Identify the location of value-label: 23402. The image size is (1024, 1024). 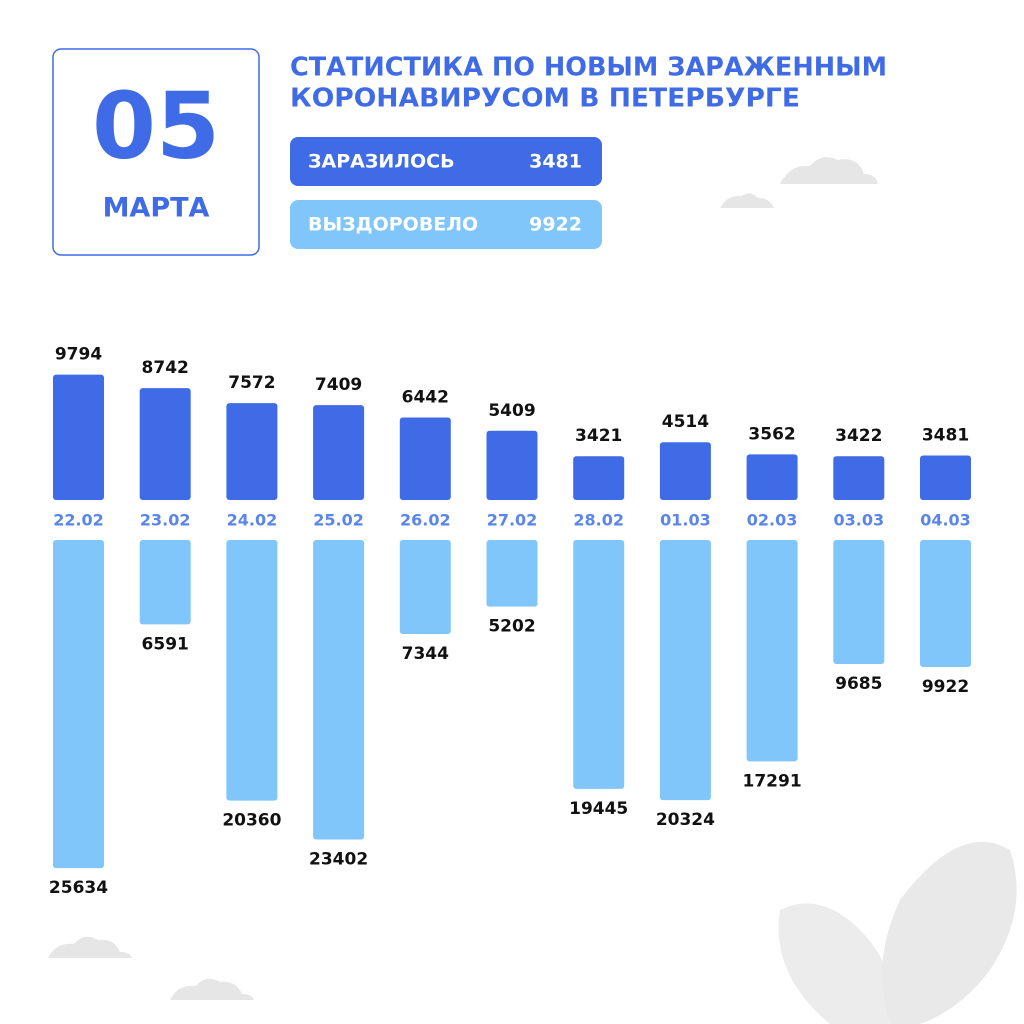
(338, 860).